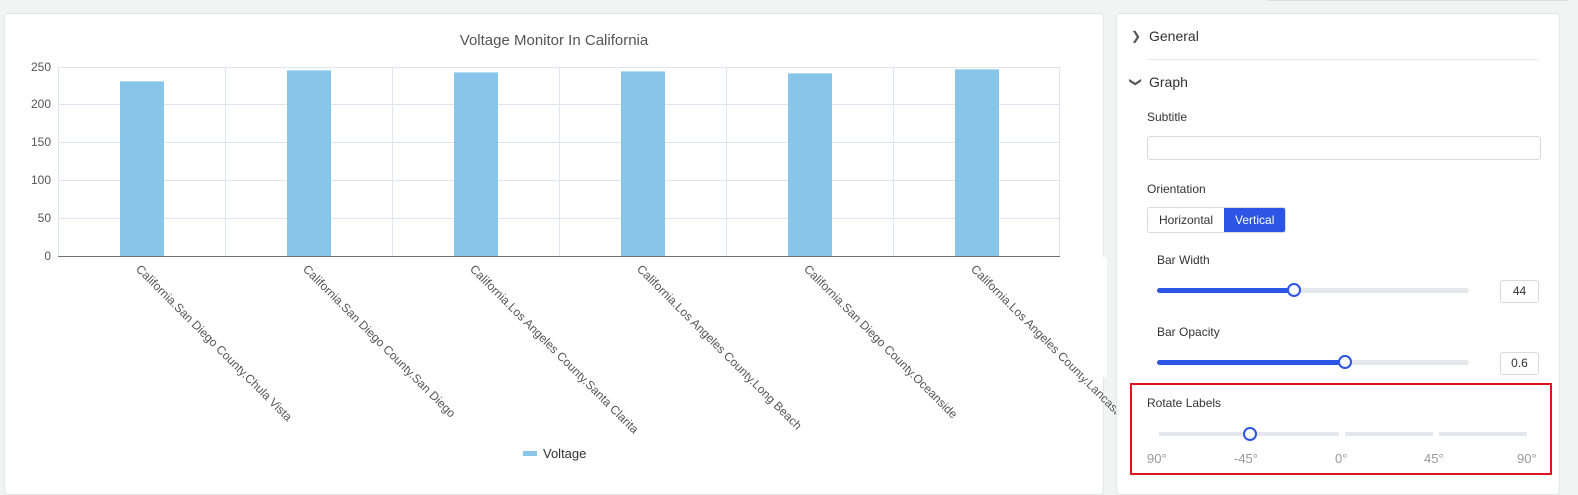 This screenshot has width=1578, height=495. I want to click on rotate-tick: 45°, so click(1434, 458).